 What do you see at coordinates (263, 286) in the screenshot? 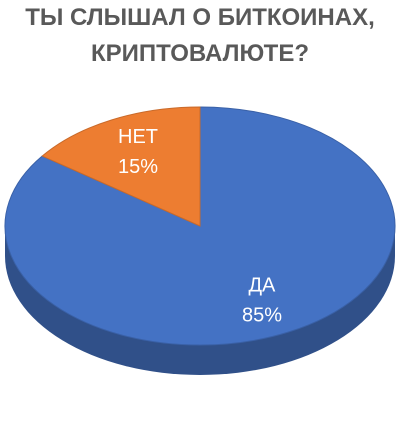
I see `category-label: ДА` at bounding box center [263, 286].